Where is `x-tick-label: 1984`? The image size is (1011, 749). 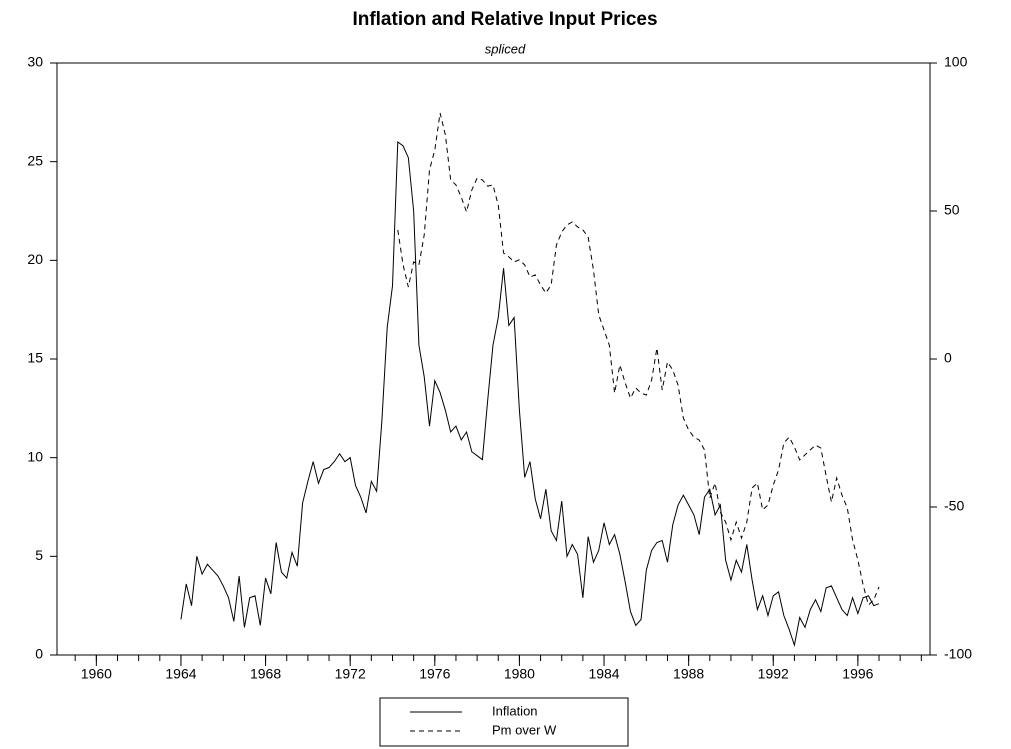 x-tick-label: 1984 is located at coordinates (603, 674).